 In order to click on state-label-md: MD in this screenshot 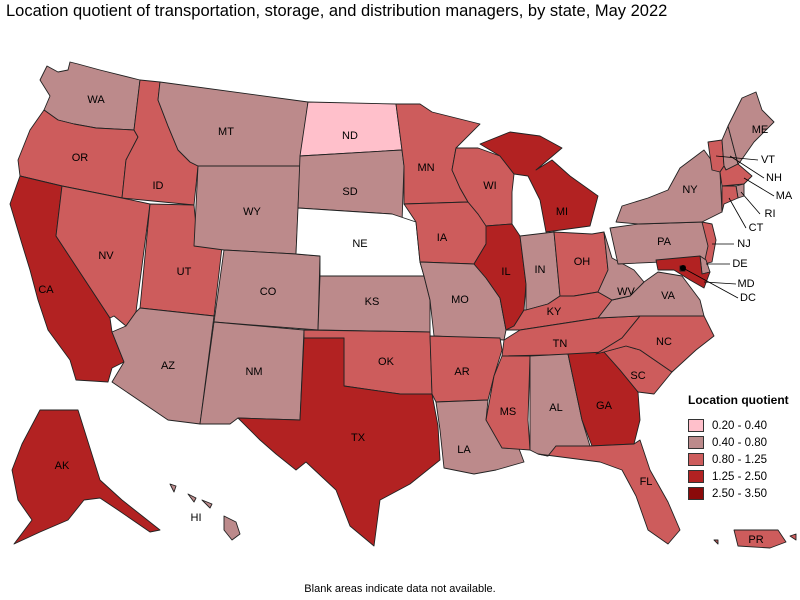, I will do `click(745, 284)`.